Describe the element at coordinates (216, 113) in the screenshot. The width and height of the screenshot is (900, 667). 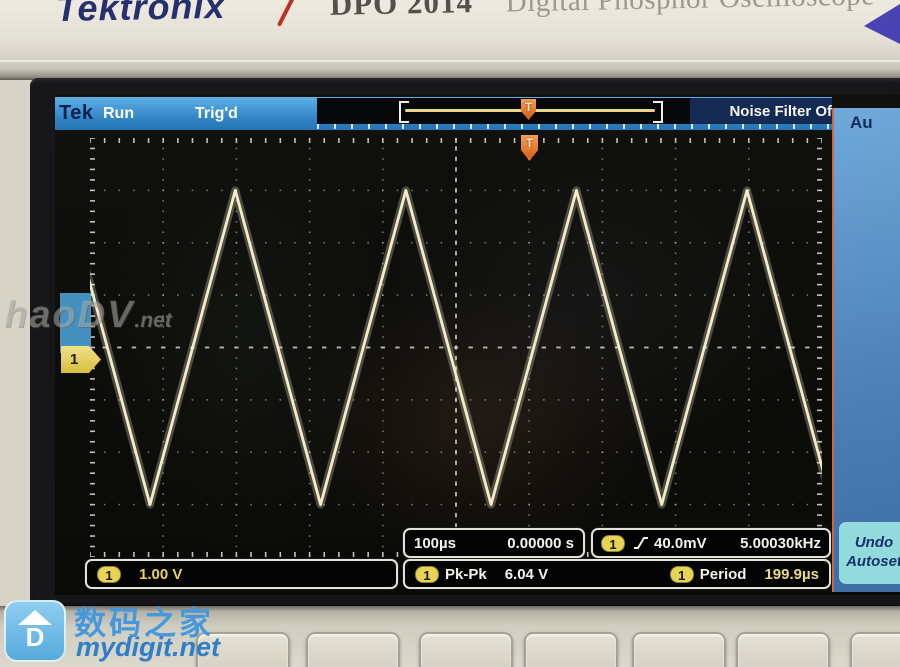
I see `trigger-status: Trig'd` at that location.